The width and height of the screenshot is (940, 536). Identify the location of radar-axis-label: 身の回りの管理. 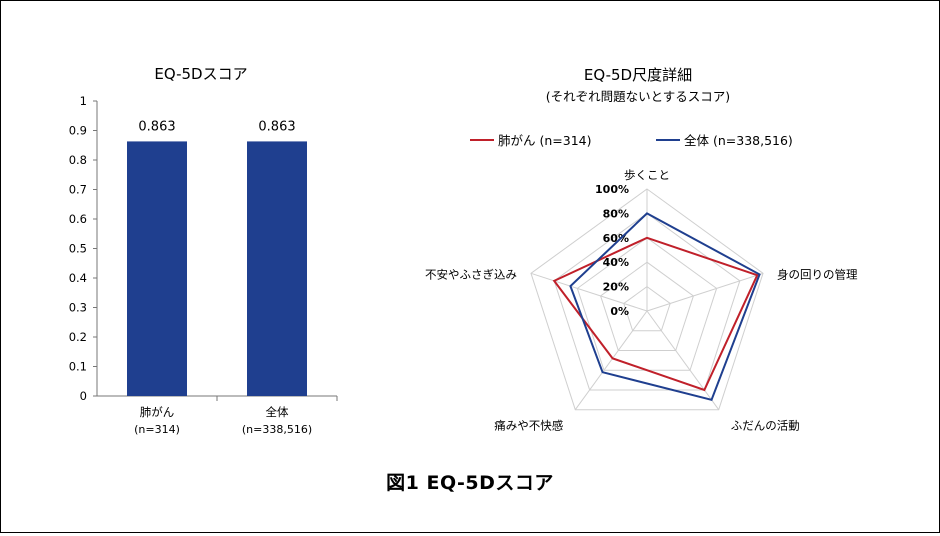
(817, 274).